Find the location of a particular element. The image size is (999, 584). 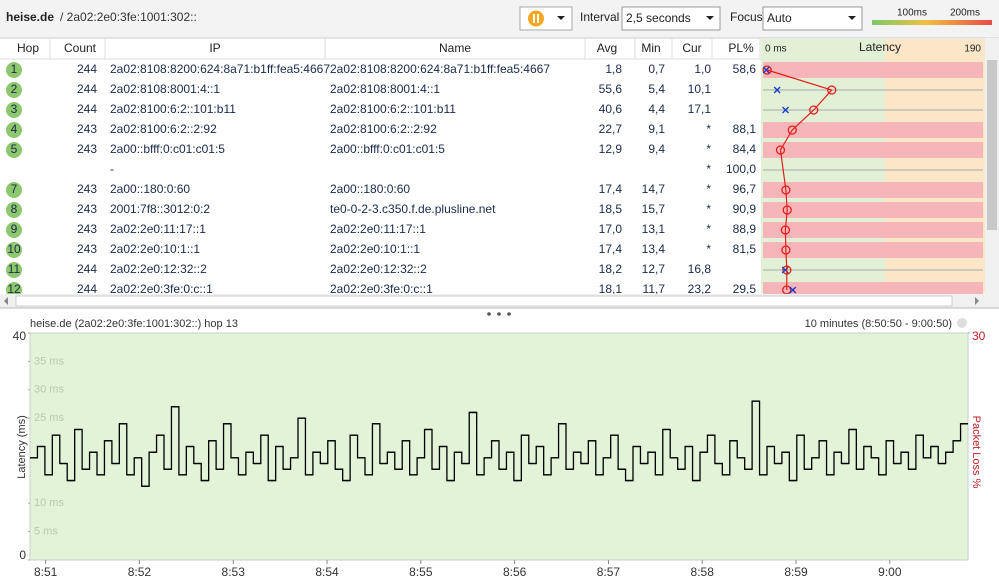

cell: 10,1 is located at coordinates (700, 89).